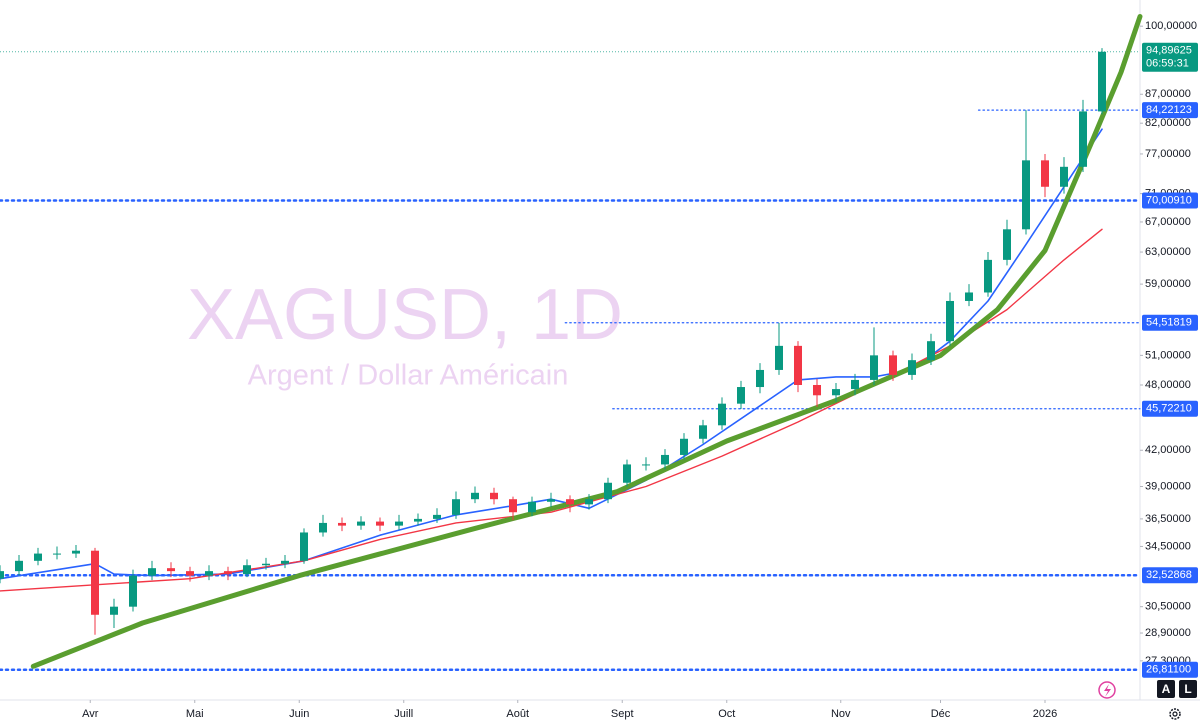 The width and height of the screenshot is (1200, 725). I want to click on last-price-label: 94,89625, so click(1169, 51).